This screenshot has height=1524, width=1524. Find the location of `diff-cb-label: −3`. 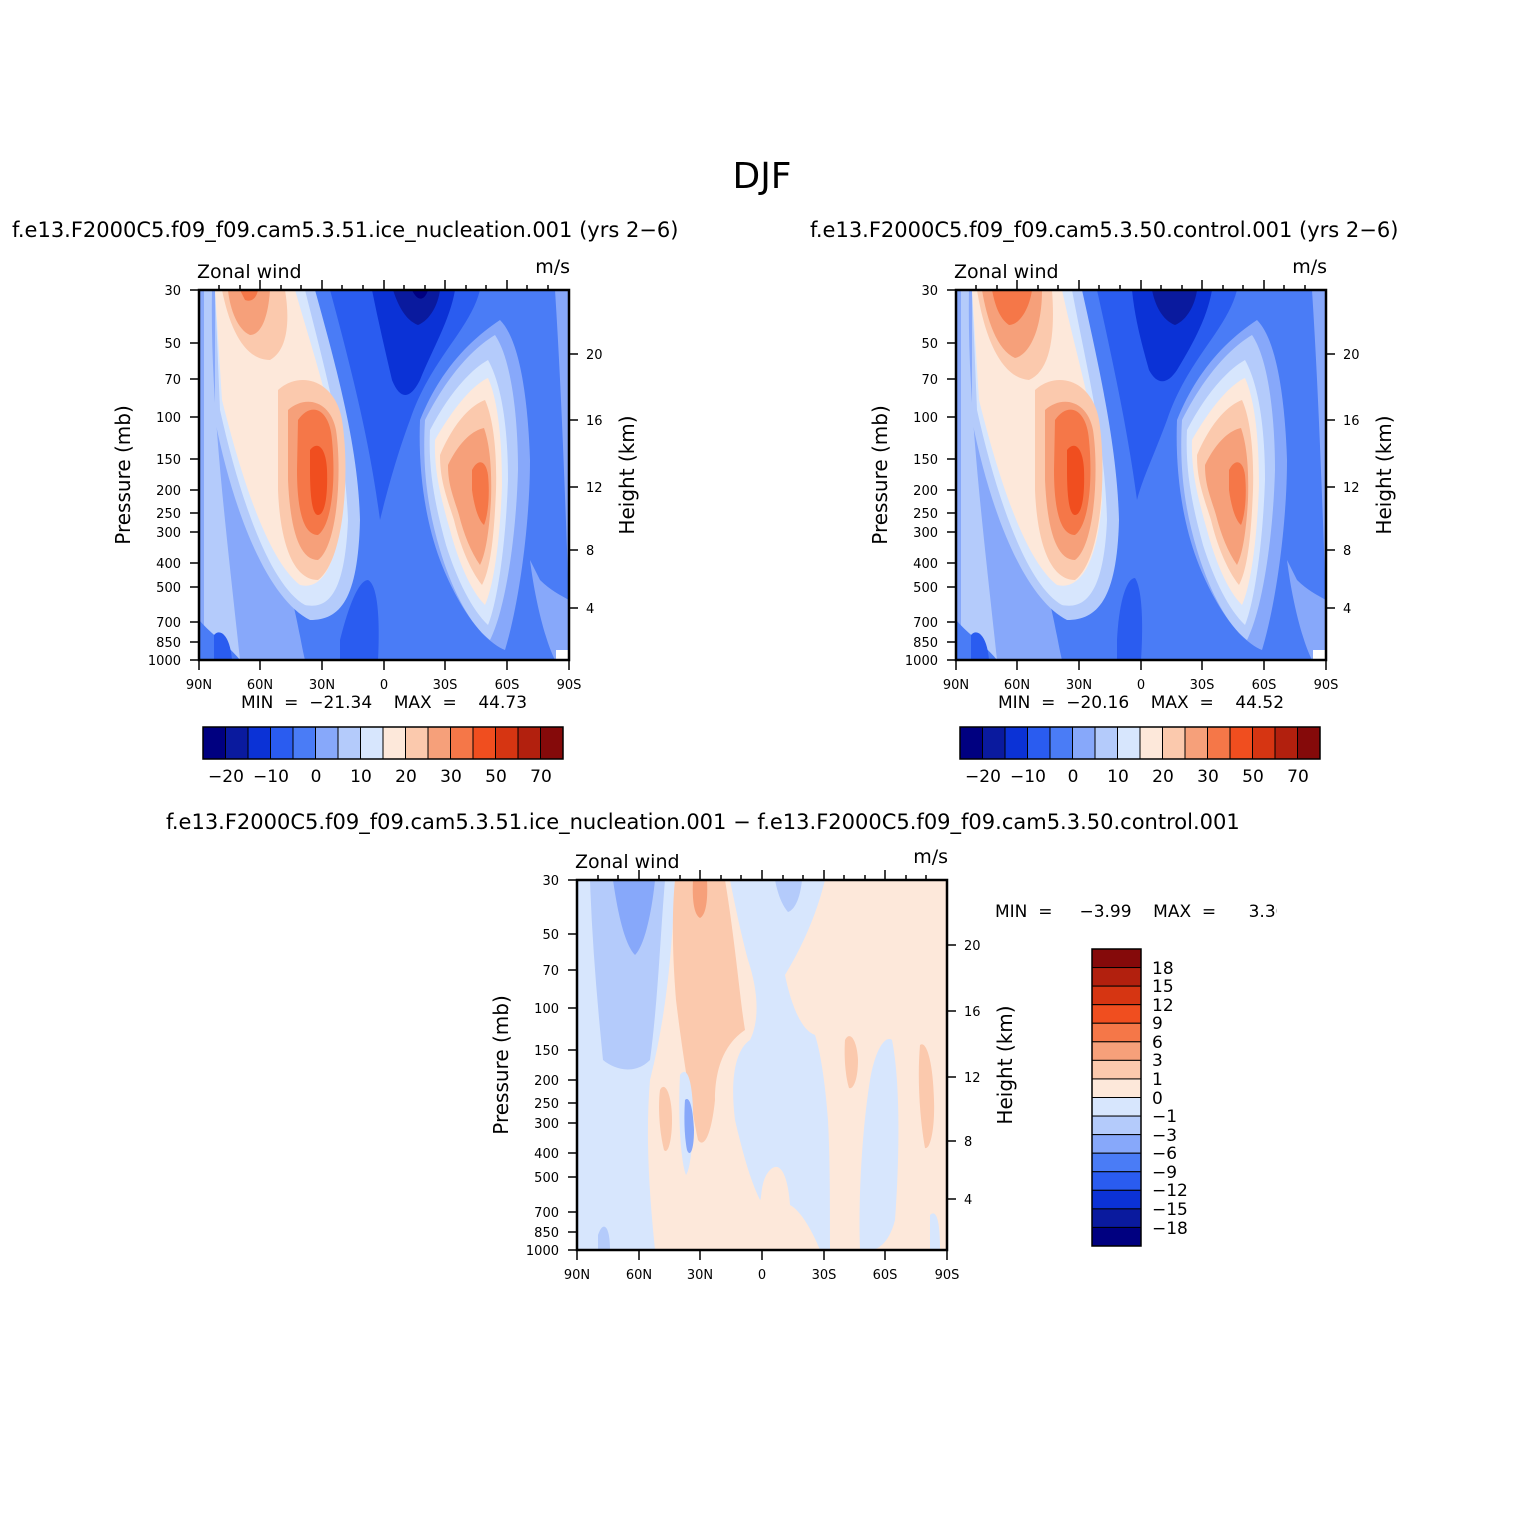

diff-cb-label: −3 is located at coordinates (1164, 1136).